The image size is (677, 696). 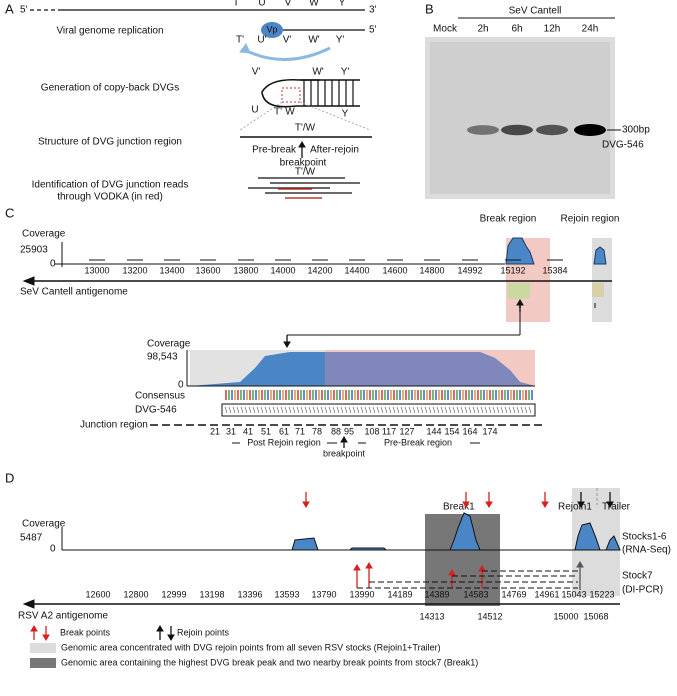 I want to click on coverage-peak, so click(x=520, y=251).